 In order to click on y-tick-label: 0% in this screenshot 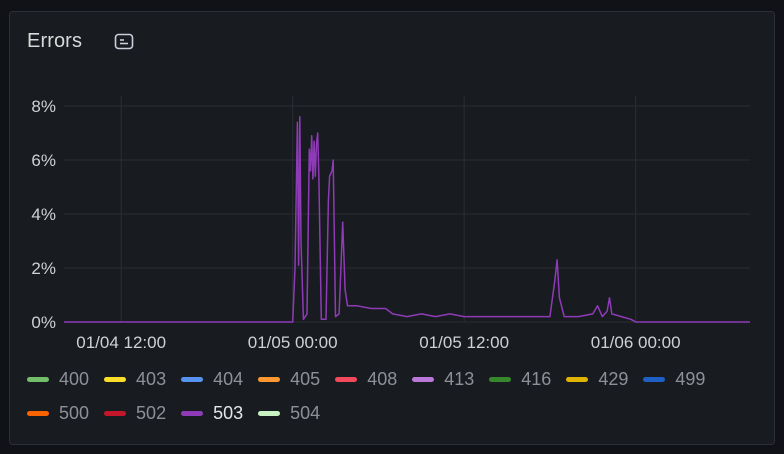, I will do `click(43, 322)`.